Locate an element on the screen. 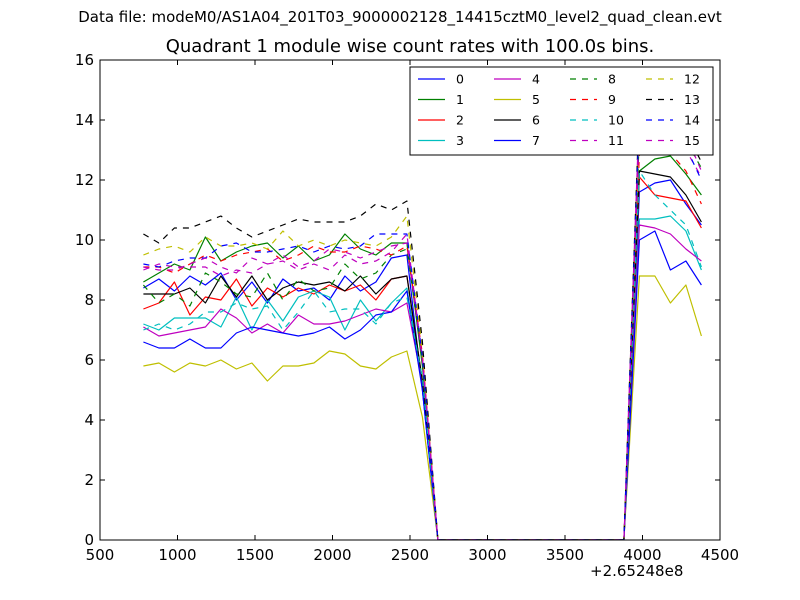 The image size is (800, 600). legend-label-15: 15 is located at coordinates (692, 140).